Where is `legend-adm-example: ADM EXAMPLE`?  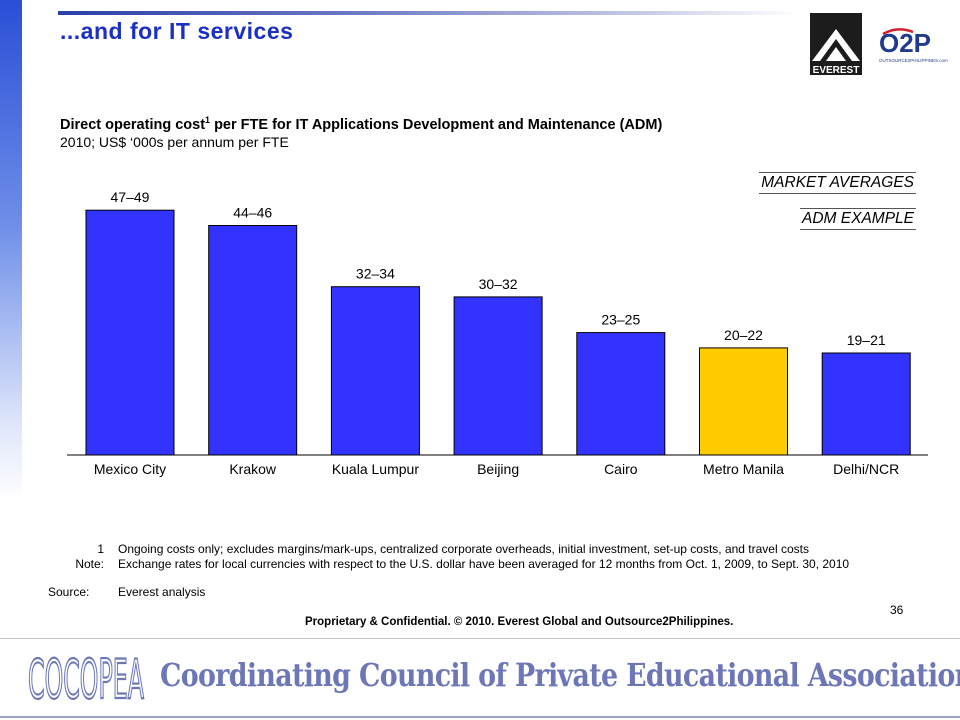
legend-adm-example: ADM EXAMPLE is located at coordinates (858, 219).